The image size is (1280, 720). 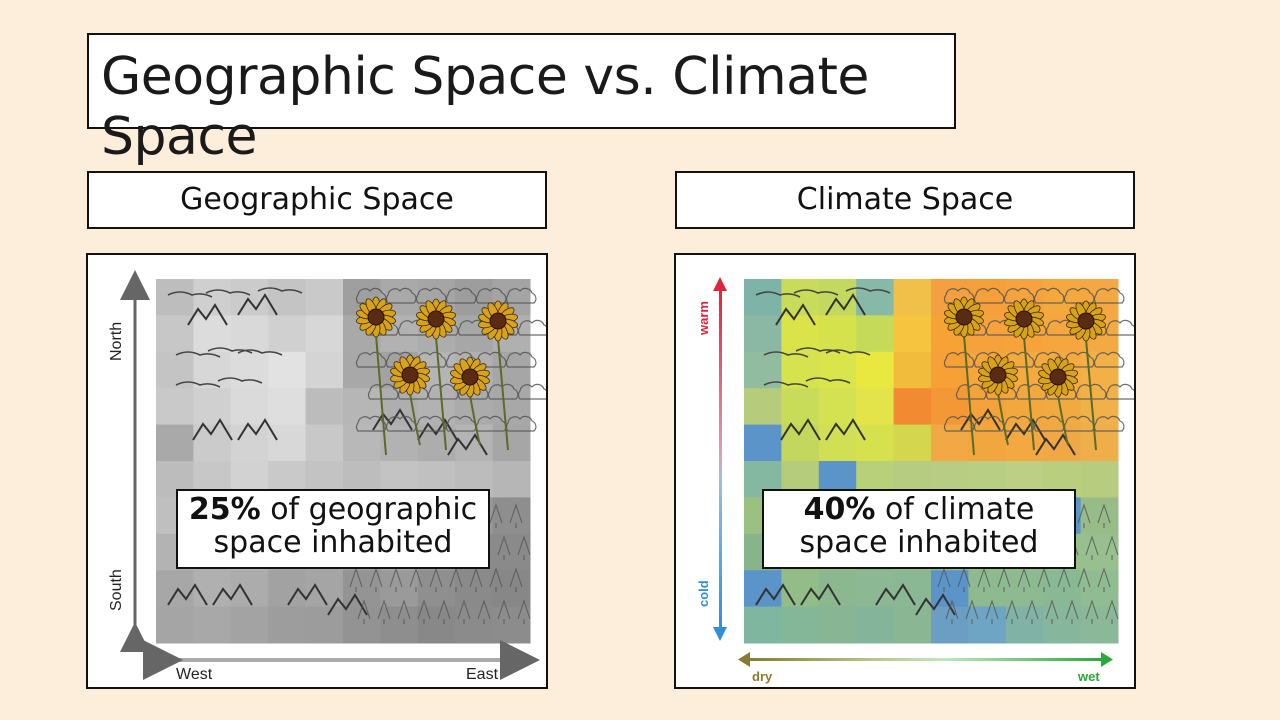 What do you see at coordinates (720, 634) in the screenshot?
I see `cold-arrowhead` at bounding box center [720, 634].